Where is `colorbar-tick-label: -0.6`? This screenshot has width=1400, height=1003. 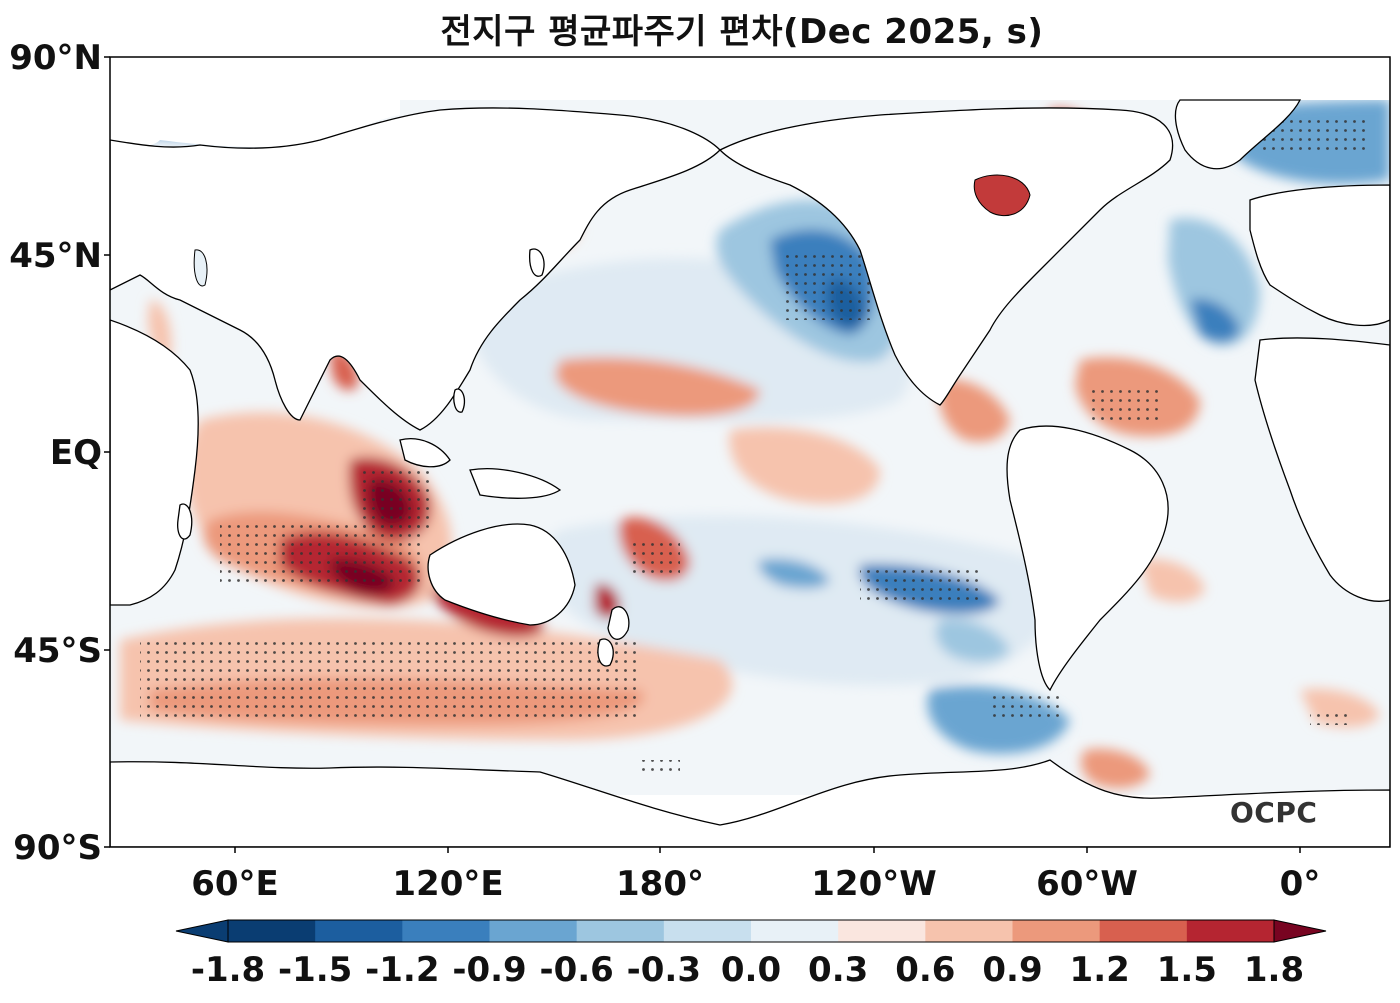
colorbar-tick-label: -0.6 is located at coordinates (576, 970).